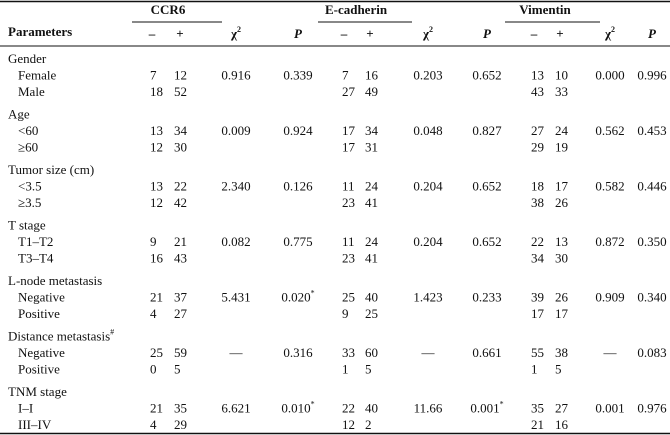  What do you see at coordinates (428, 407) in the screenshot?
I see `cell: 11.66` at bounding box center [428, 407].